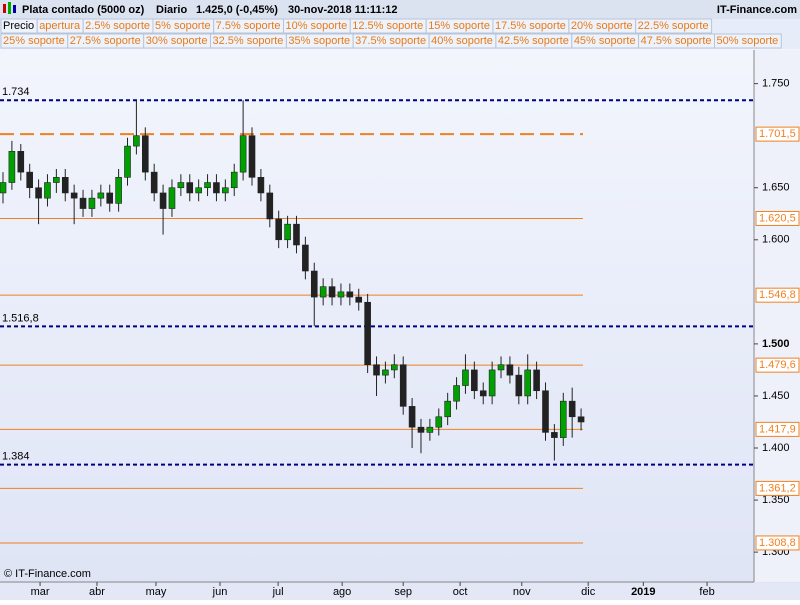 The image size is (800, 605). Describe the element at coordinates (60, 26) in the screenshot. I see `legend-item: apertura` at that location.